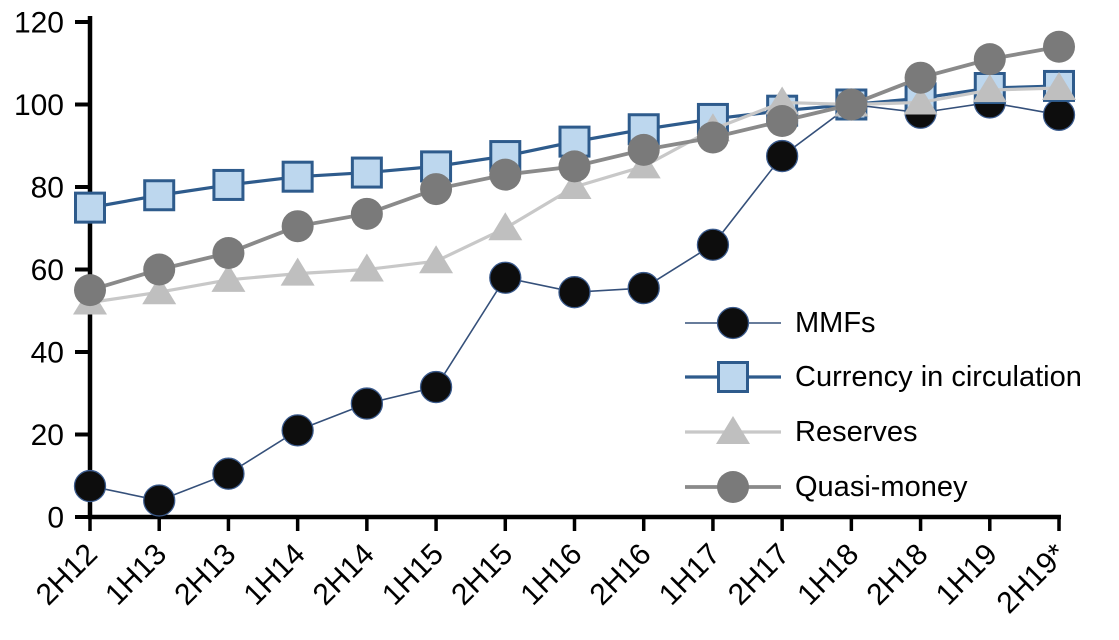  What do you see at coordinates (47, 435) in the screenshot?
I see `y-axis-label: 20` at bounding box center [47, 435].